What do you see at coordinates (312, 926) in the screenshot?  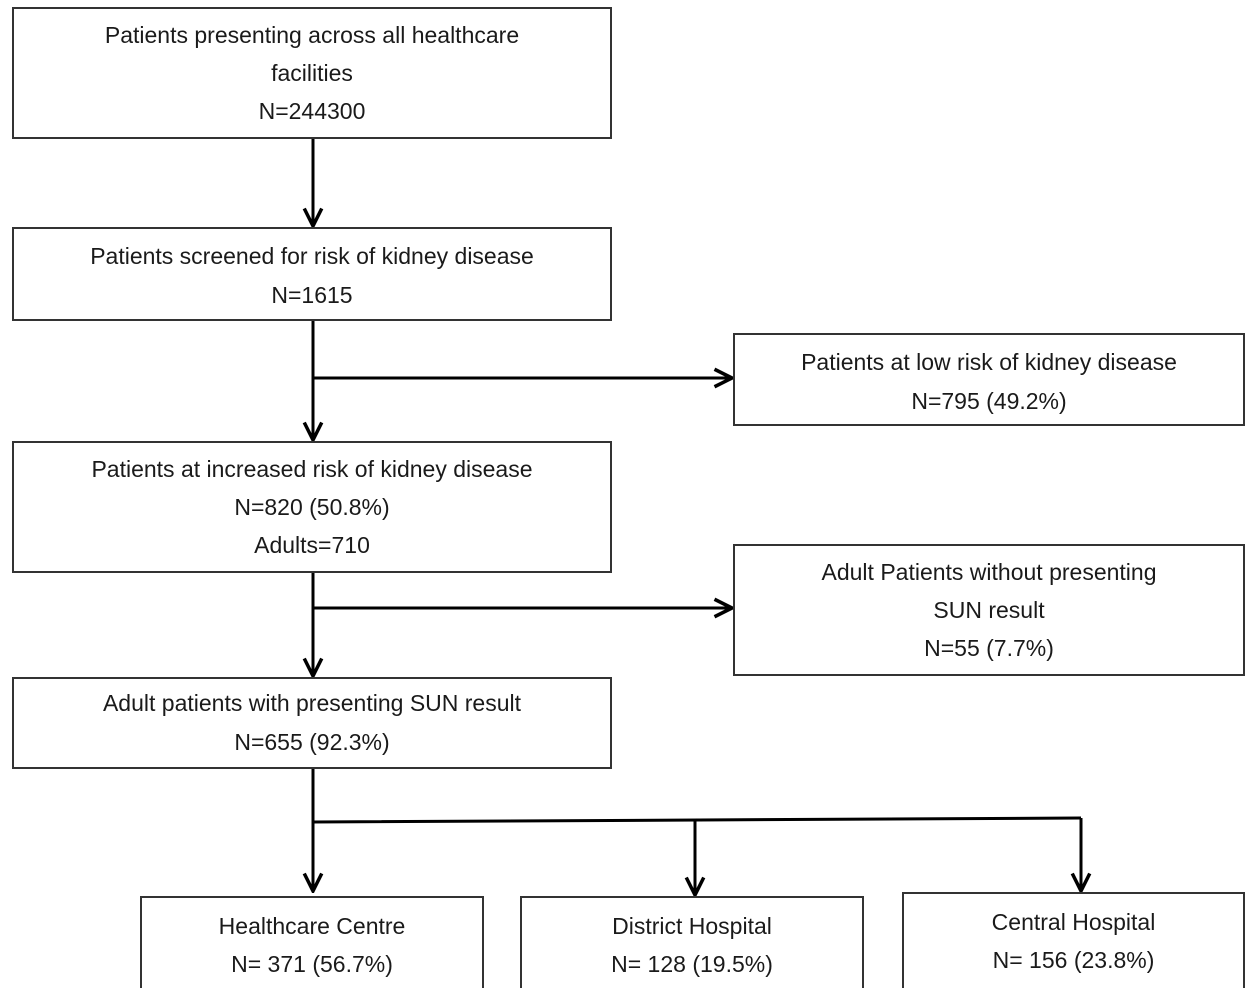 I see `node-text: Healthcare Centre` at bounding box center [312, 926].